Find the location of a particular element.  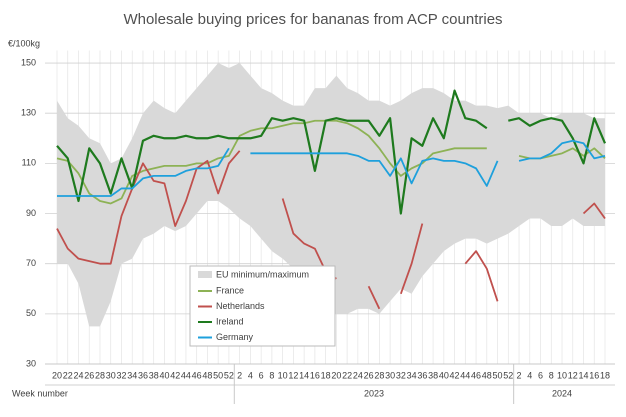

y-tick-label: 70 is located at coordinates (31, 263).